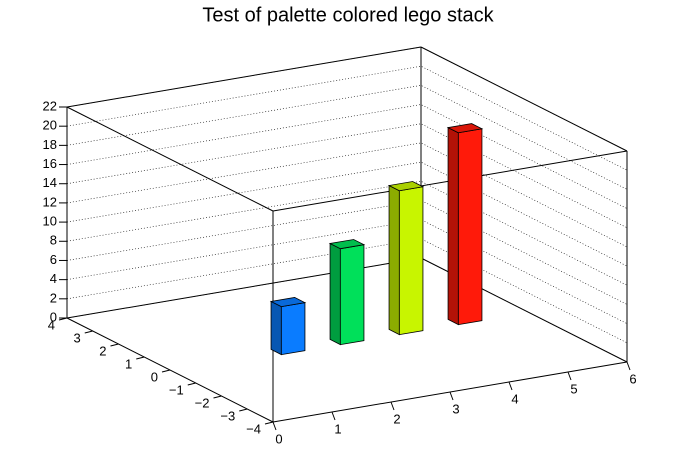 The width and height of the screenshot is (696, 472). Describe the element at coordinates (53, 297) in the screenshot. I see `z-tick-label: 2` at that location.